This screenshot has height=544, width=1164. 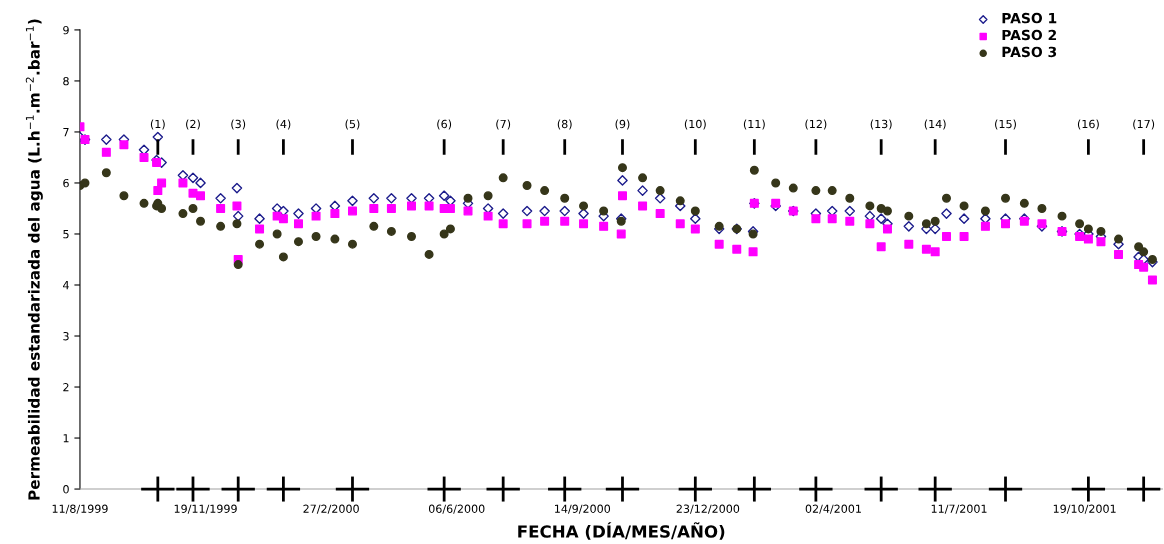 I want to click on x-tick-label: 23/12/2000, so click(x=708, y=509).